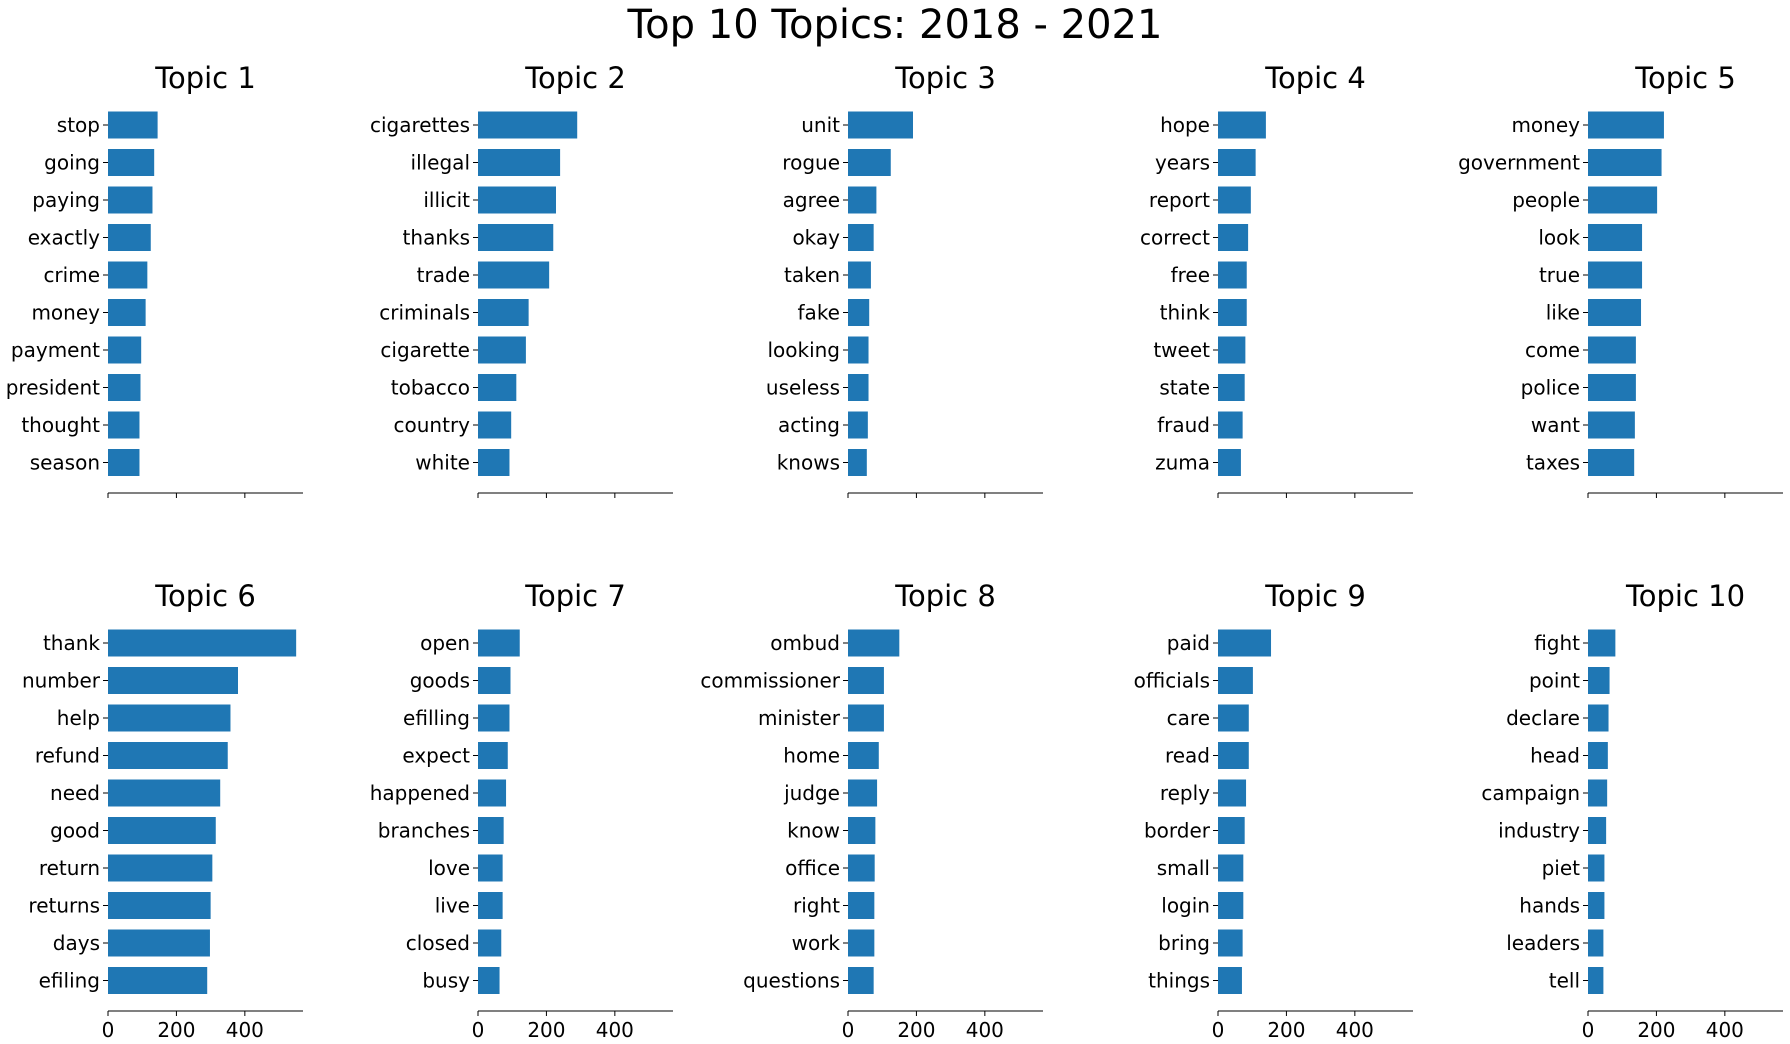 The width and height of the screenshot is (1790, 1044). What do you see at coordinates (1611, 462) in the screenshot?
I see `bar-taxes` at bounding box center [1611, 462].